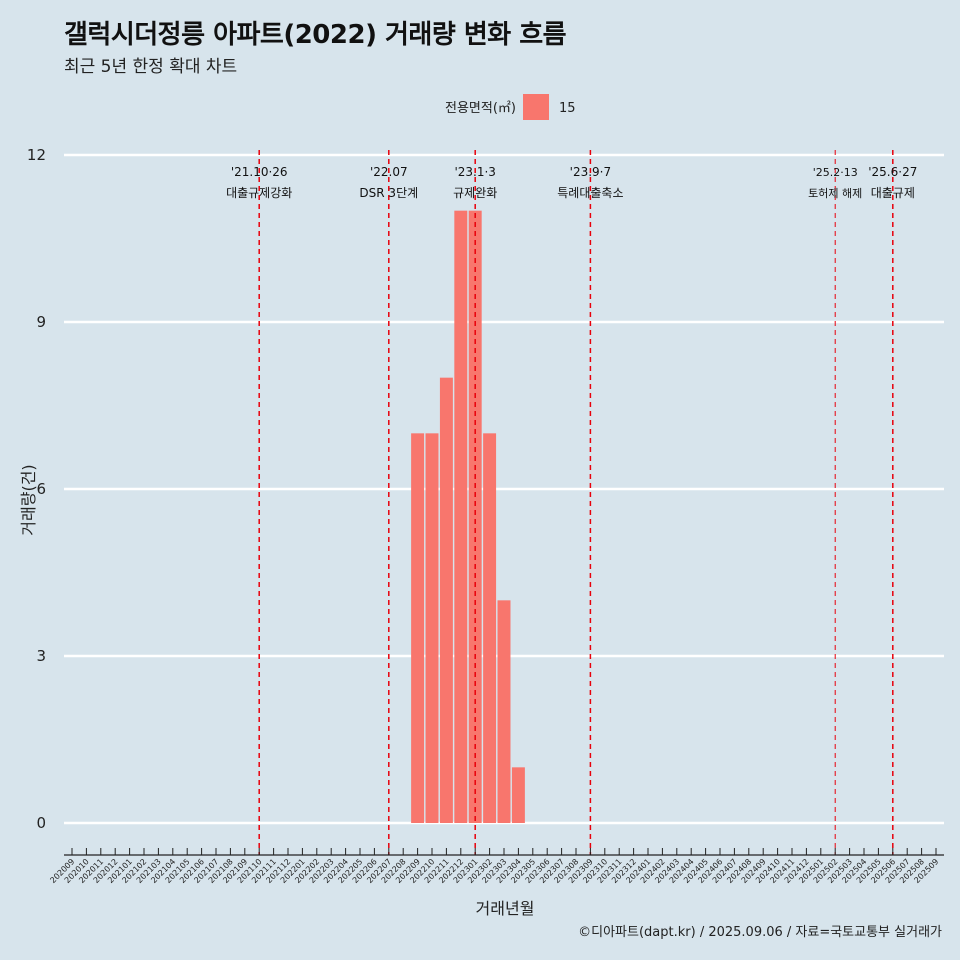  What do you see at coordinates (893, 193) in the screenshot?
I see `event-label: 대출규제` at bounding box center [893, 193].